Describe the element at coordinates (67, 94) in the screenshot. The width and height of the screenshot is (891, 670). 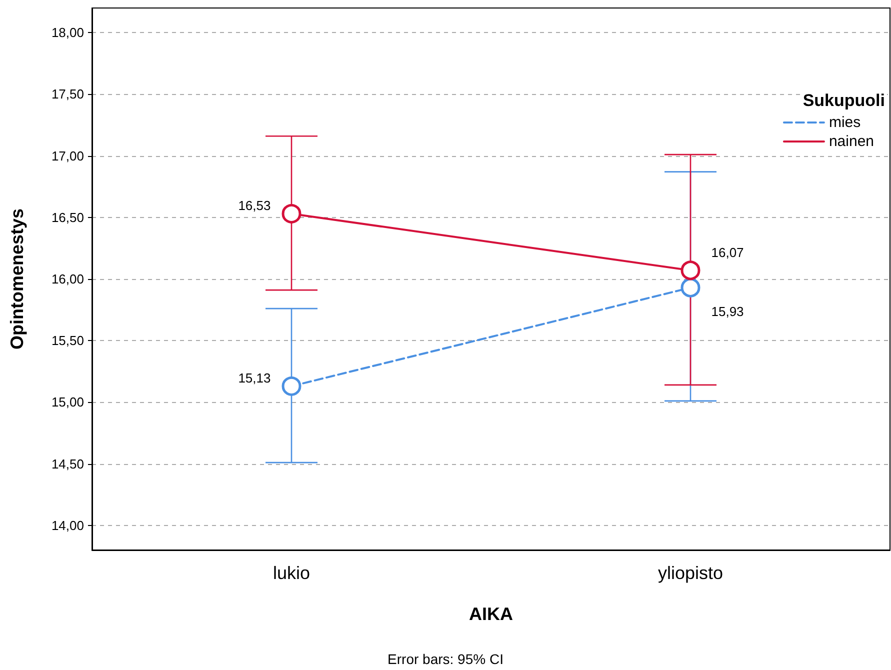
I see `y-tick-label: 17,50` at that location.